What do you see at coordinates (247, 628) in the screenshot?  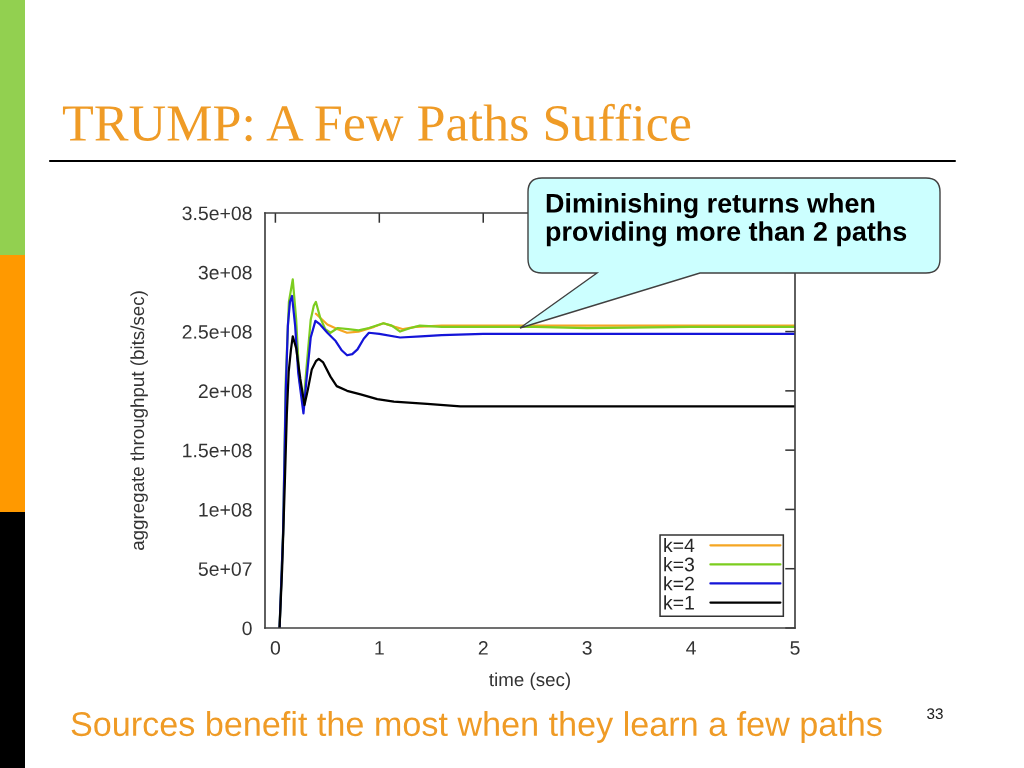 I see `y-tick-label: 0` at bounding box center [247, 628].